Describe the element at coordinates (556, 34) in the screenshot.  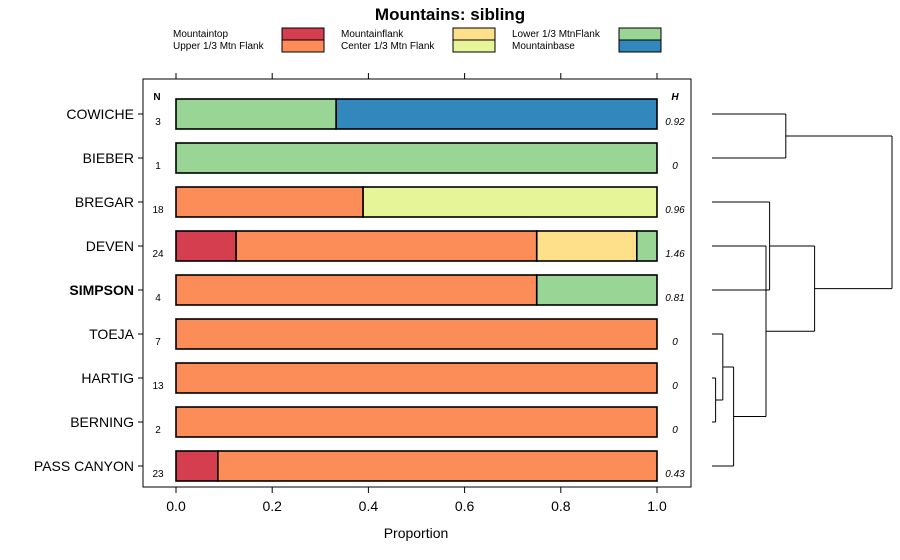
I see `legend-label: Lower 1/3 MtnFlank` at that location.